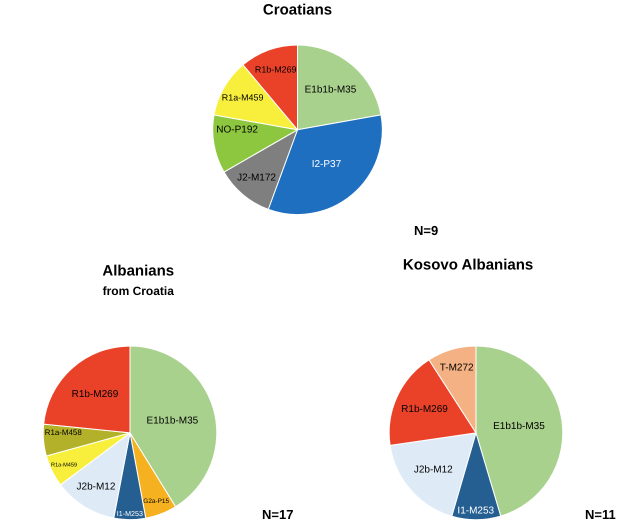 This screenshot has width=618, height=528. I want to click on slice-label: J2-M172, so click(256, 178).